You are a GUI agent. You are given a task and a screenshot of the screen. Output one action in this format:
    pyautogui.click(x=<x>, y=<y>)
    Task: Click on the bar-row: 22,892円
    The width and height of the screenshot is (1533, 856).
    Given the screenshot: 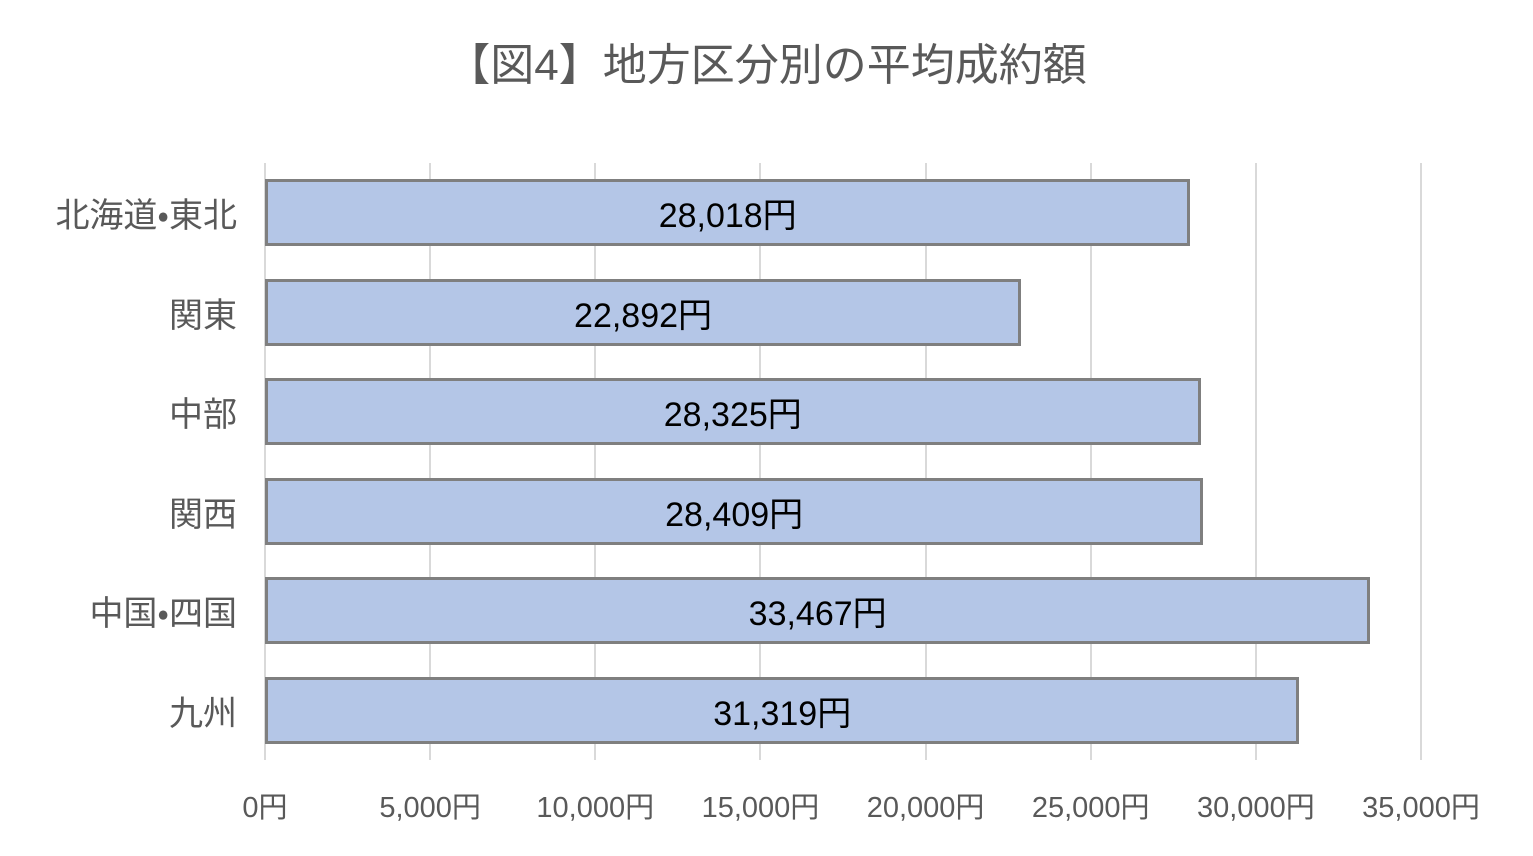 What is the action you would take?
    pyautogui.click(x=843, y=313)
    